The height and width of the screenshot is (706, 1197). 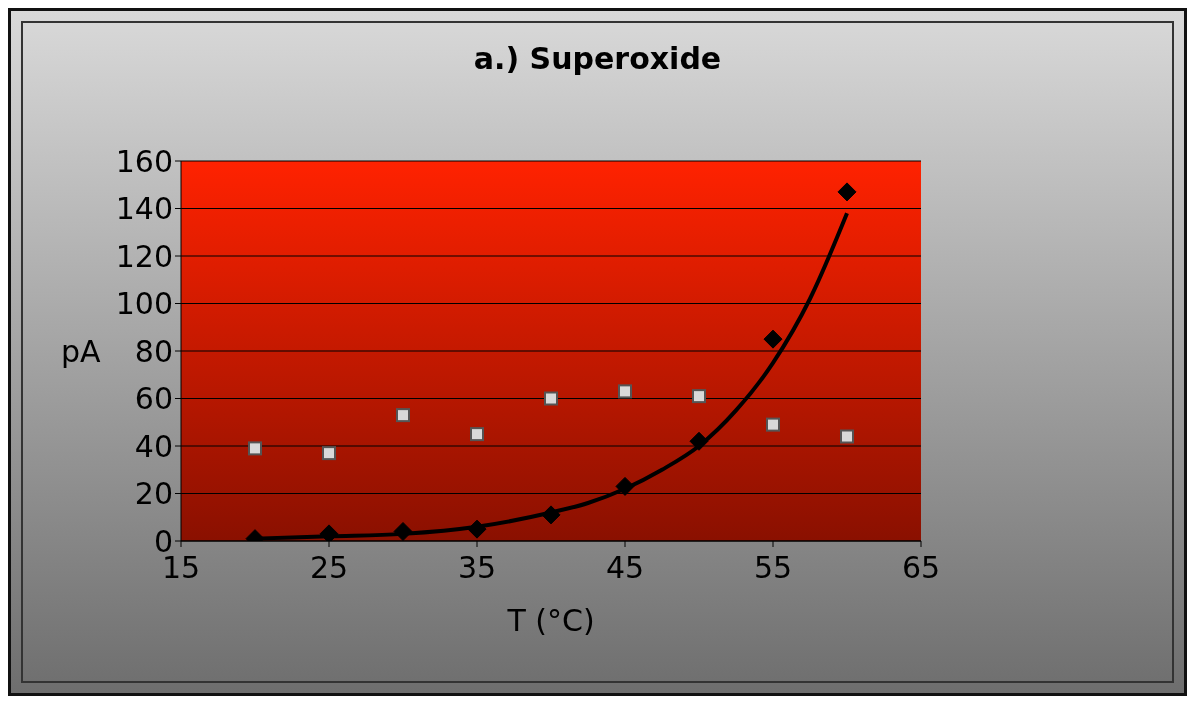 What do you see at coordinates (329, 568) in the screenshot?
I see `x-tick-label: 25` at bounding box center [329, 568].